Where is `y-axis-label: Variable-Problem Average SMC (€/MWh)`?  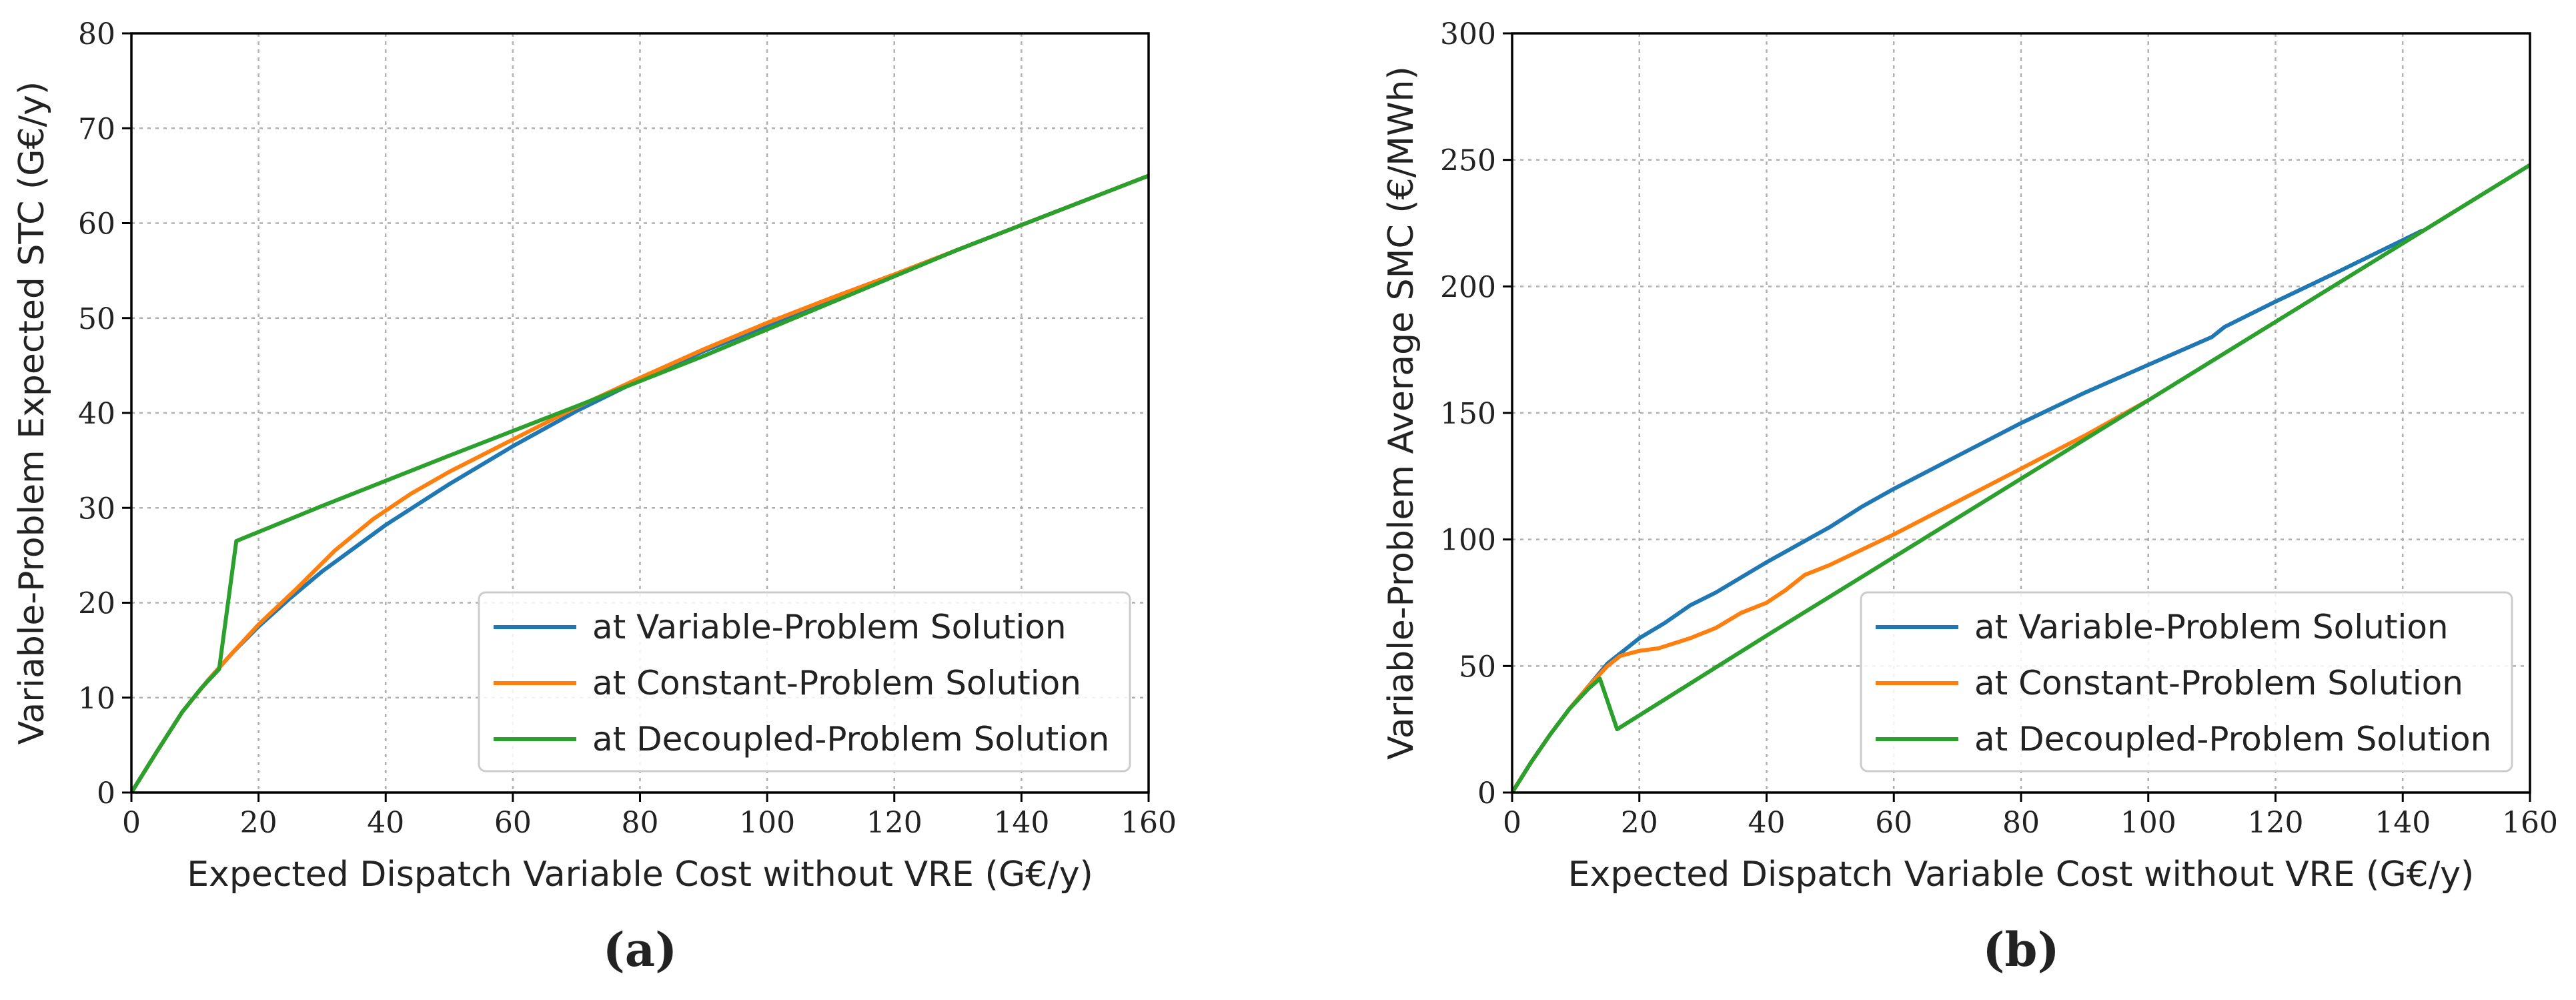
y-axis-label: Variable-Problem Average SMC (€/MWh) is located at coordinates (1401, 413).